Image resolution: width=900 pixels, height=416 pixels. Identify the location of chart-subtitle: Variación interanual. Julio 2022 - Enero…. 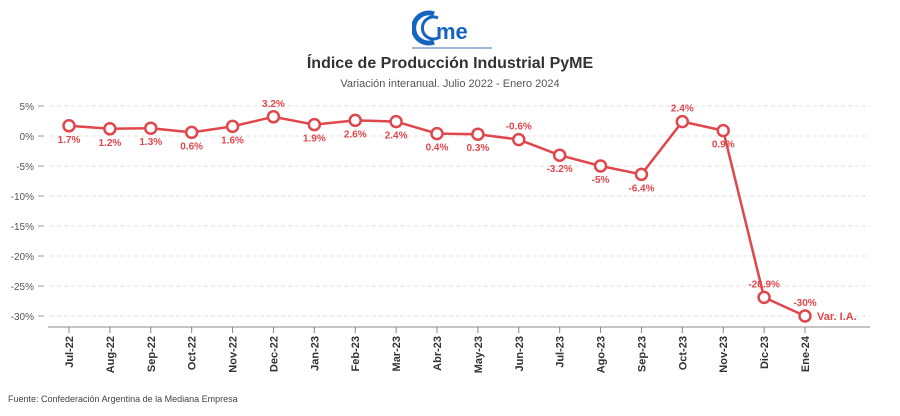
(450, 84).